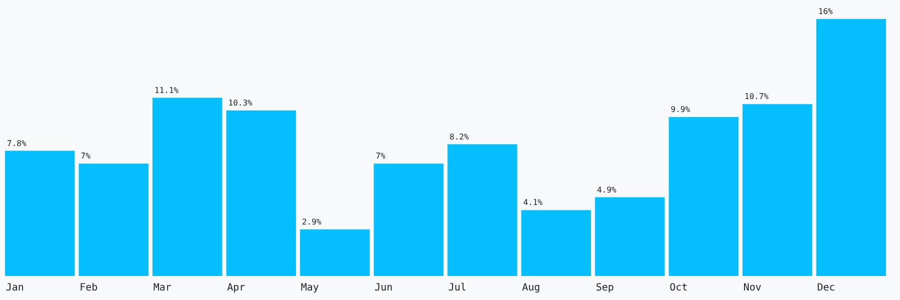 The height and width of the screenshot is (300, 900). What do you see at coordinates (16, 143) in the screenshot?
I see `data-label: 7.8%` at bounding box center [16, 143].